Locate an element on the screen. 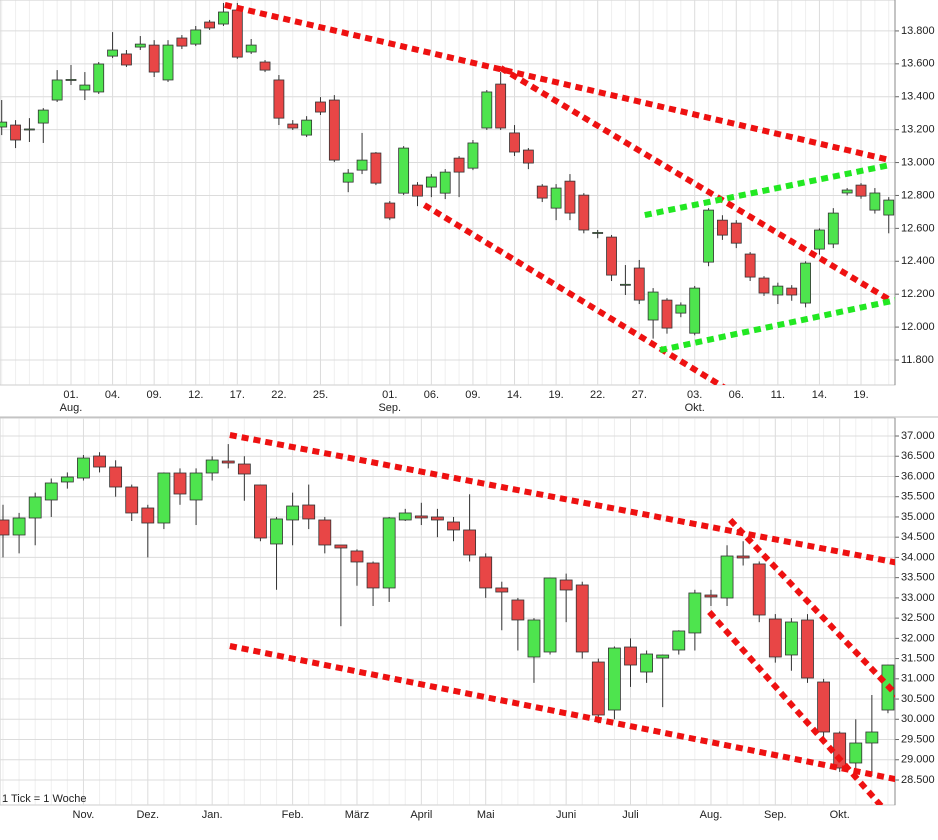  separator is located at coordinates (469, 401).